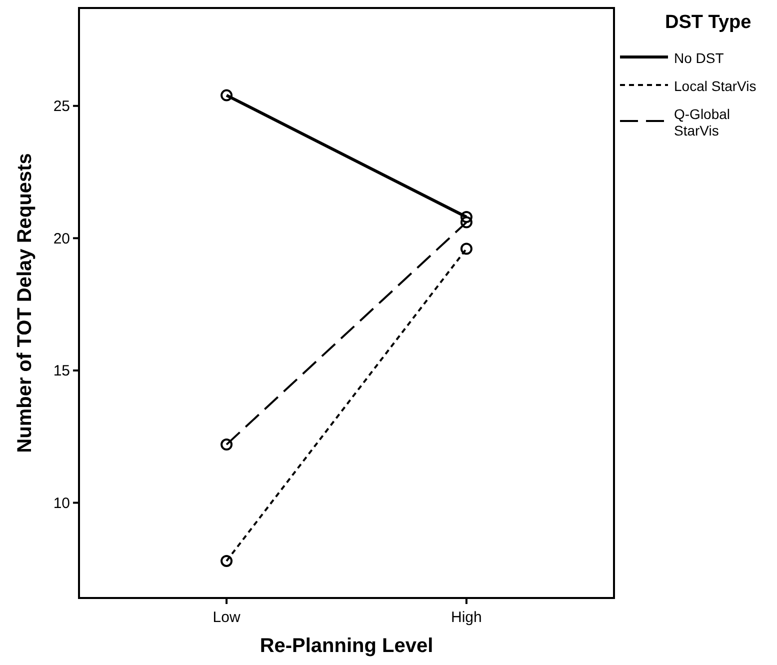 This screenshot has width=777, height=665. I want to click on legend-label: Local StarVis, so click(715, 86).